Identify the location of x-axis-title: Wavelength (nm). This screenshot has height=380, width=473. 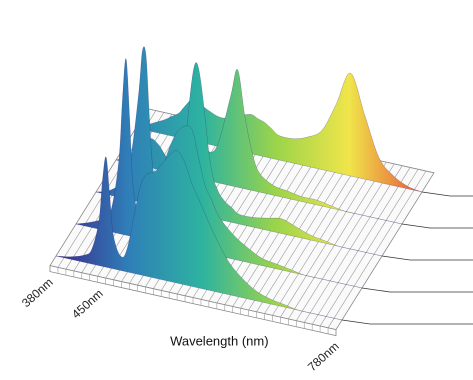
(219, 340).